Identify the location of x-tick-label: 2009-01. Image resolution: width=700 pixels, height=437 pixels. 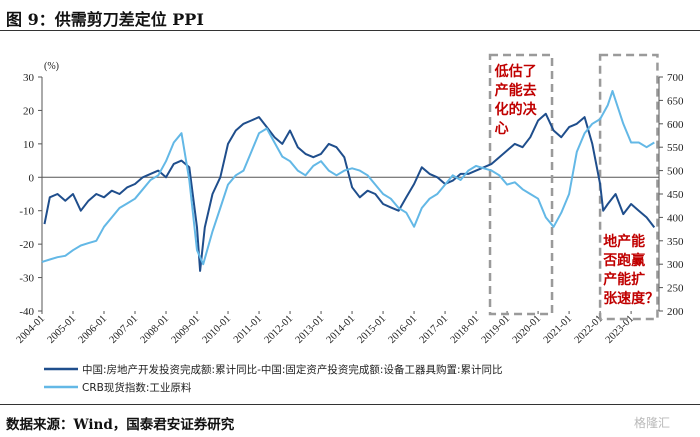
(186, 329).